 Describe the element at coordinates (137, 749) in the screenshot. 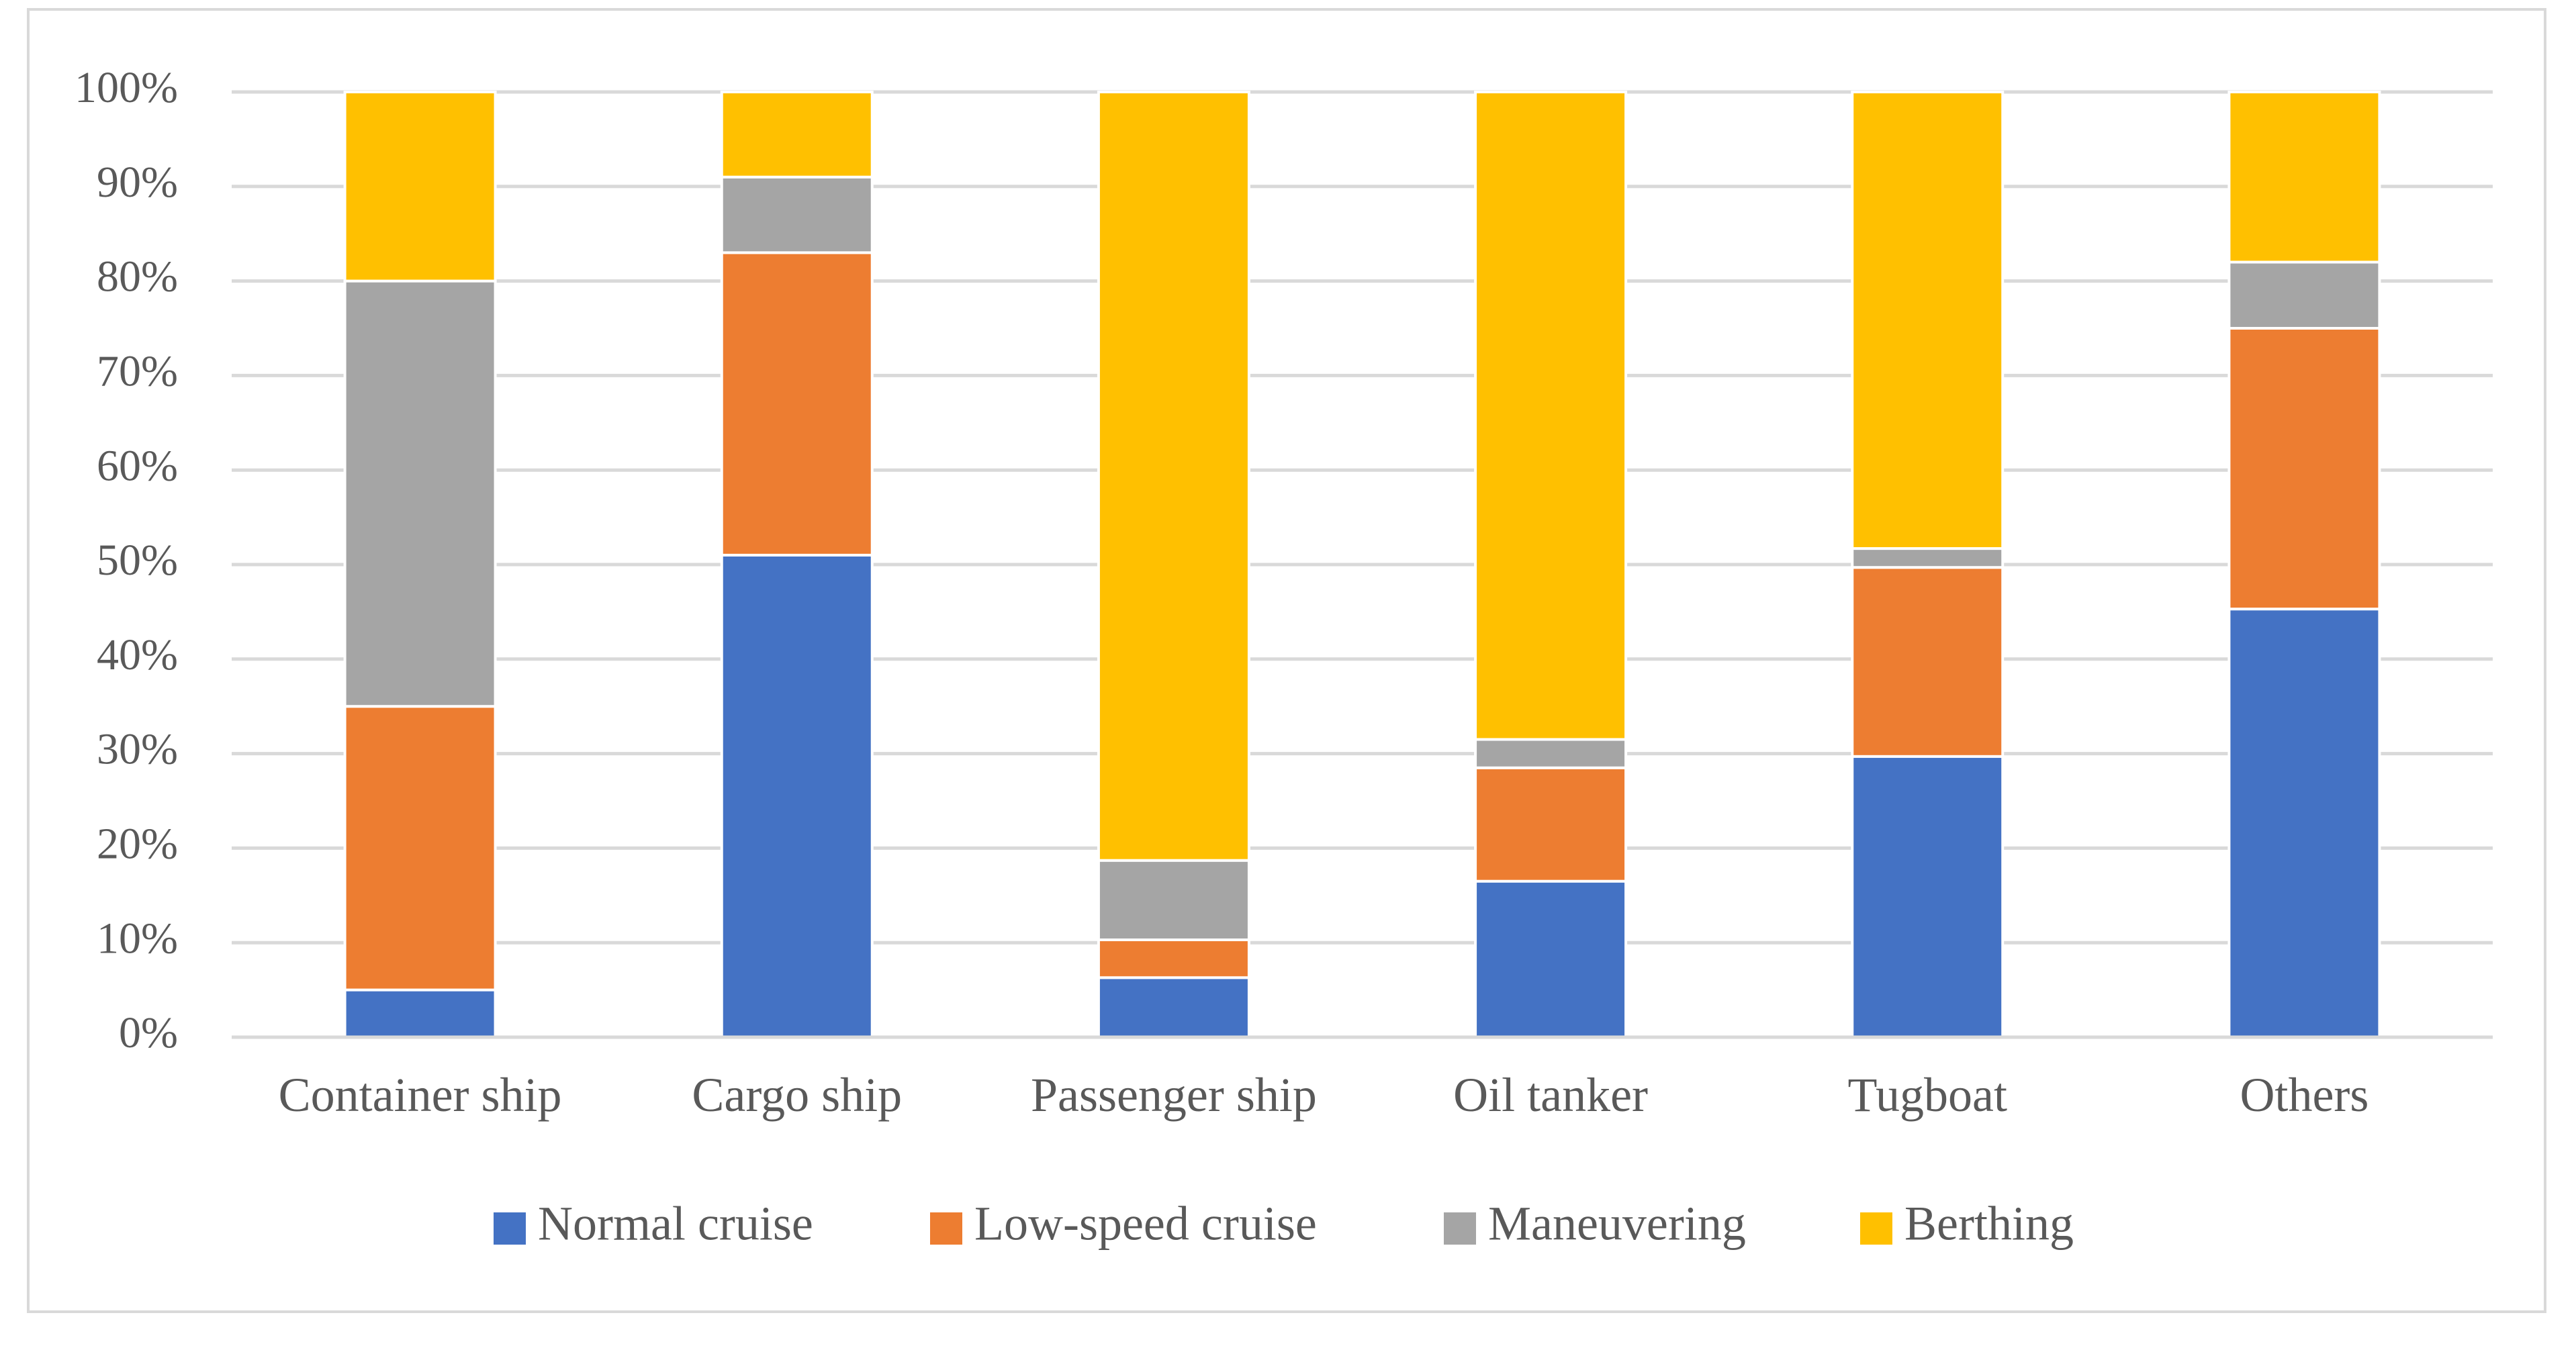

I see `y-tick-label: 30%` at that location.